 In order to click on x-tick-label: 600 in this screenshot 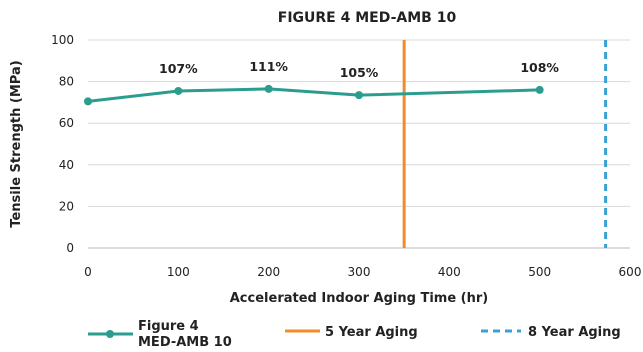, I will do `click(630, 272)`.